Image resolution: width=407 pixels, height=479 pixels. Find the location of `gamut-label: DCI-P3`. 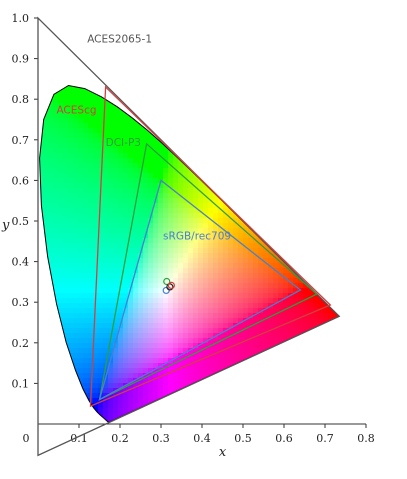

gamut-label: DCI-P3 is located at coordinates (123, 143).